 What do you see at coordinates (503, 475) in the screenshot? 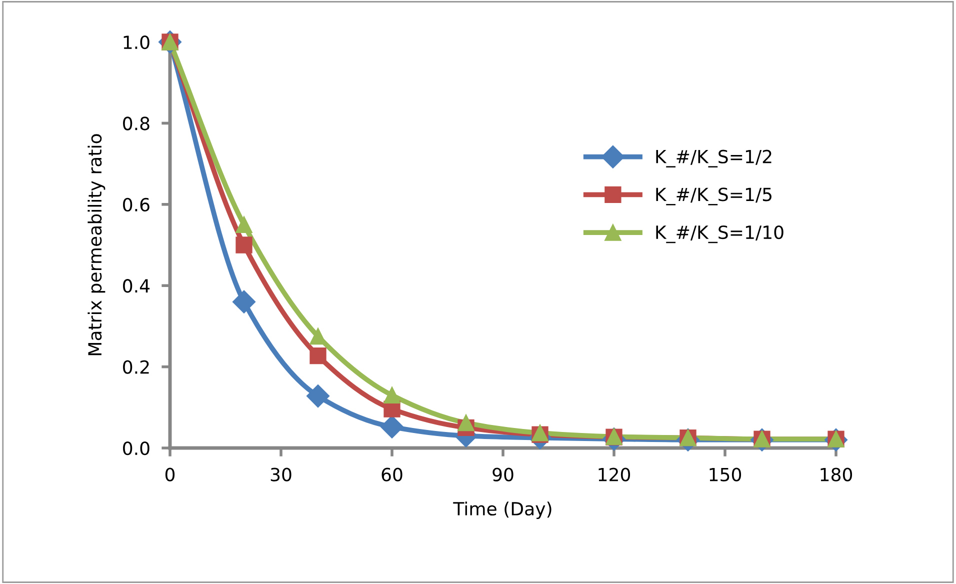
I see `x-tick-label: 90` at bounding box center [503, 475].